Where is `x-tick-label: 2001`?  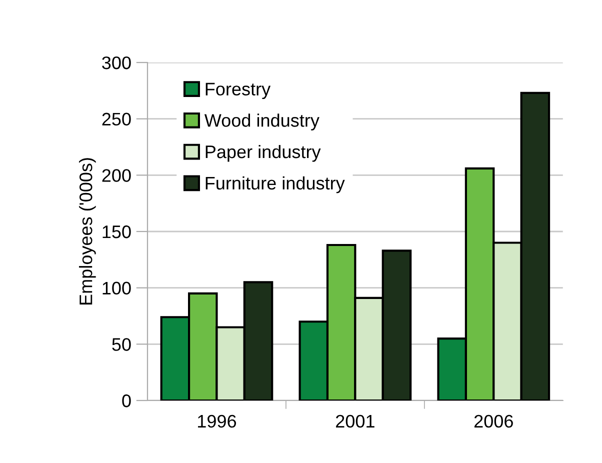 x-tick-label: 2001 is located at coordinates (355, 421).